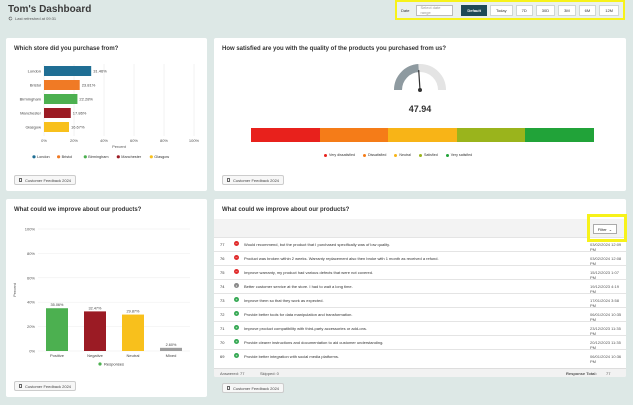 The width and height of the screenshot is (633, 405). I want to click on legend-item: London, so click(43, 157).